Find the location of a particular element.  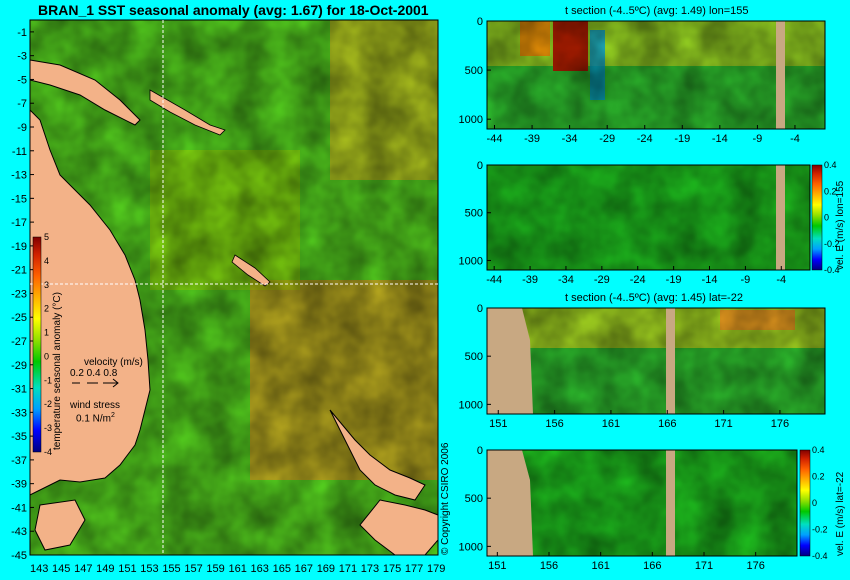

map-colorbar-tick-label: 1 is located at coordinates (46, 333).